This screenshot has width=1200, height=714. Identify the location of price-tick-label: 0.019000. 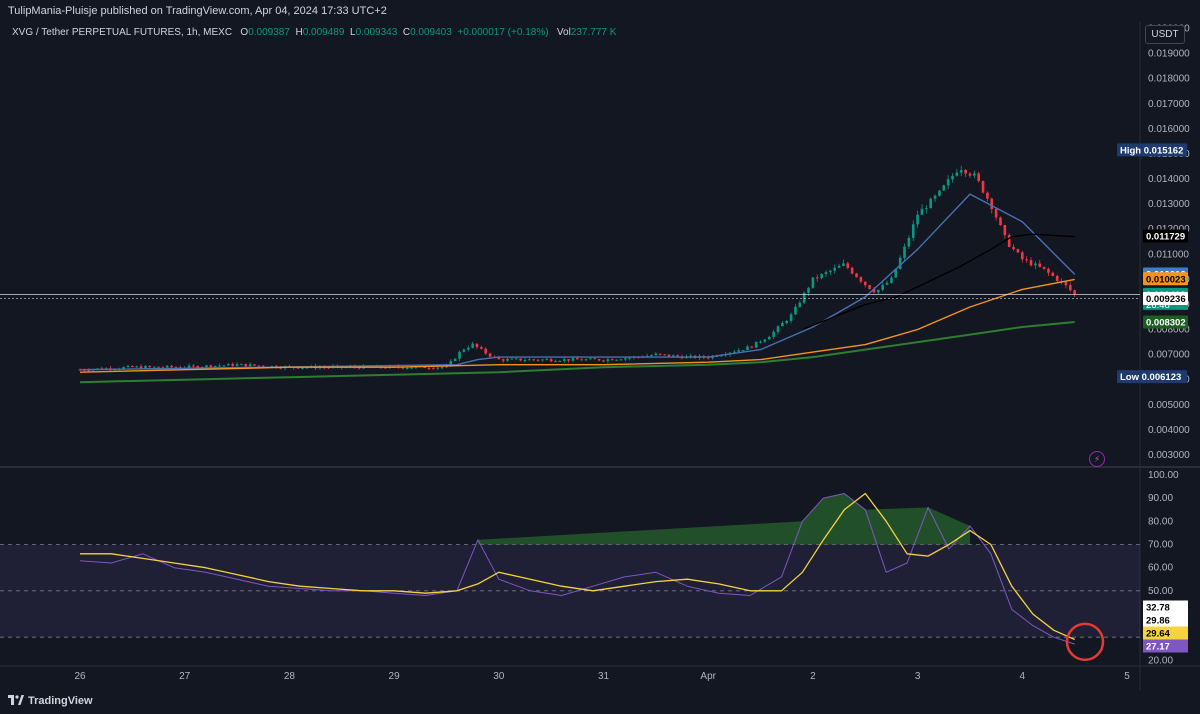
(1169, 54).